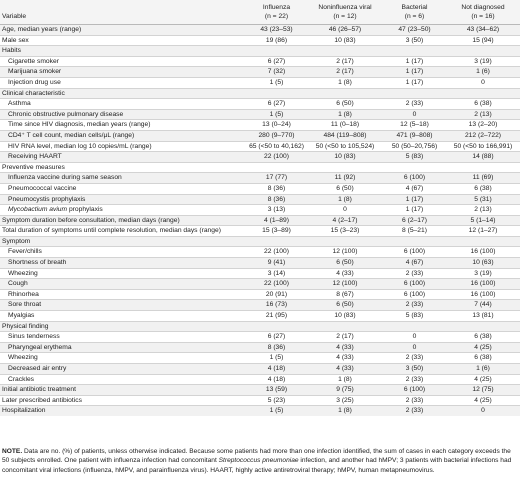 This screenshot has width=520, height=497. What do you see at coordinates (260, 316) in the screenshot?
I see `table-row: Myalgias 21 (95) 10 (83) 5 (83) 13 (81)` at bounding box center [260, 316].